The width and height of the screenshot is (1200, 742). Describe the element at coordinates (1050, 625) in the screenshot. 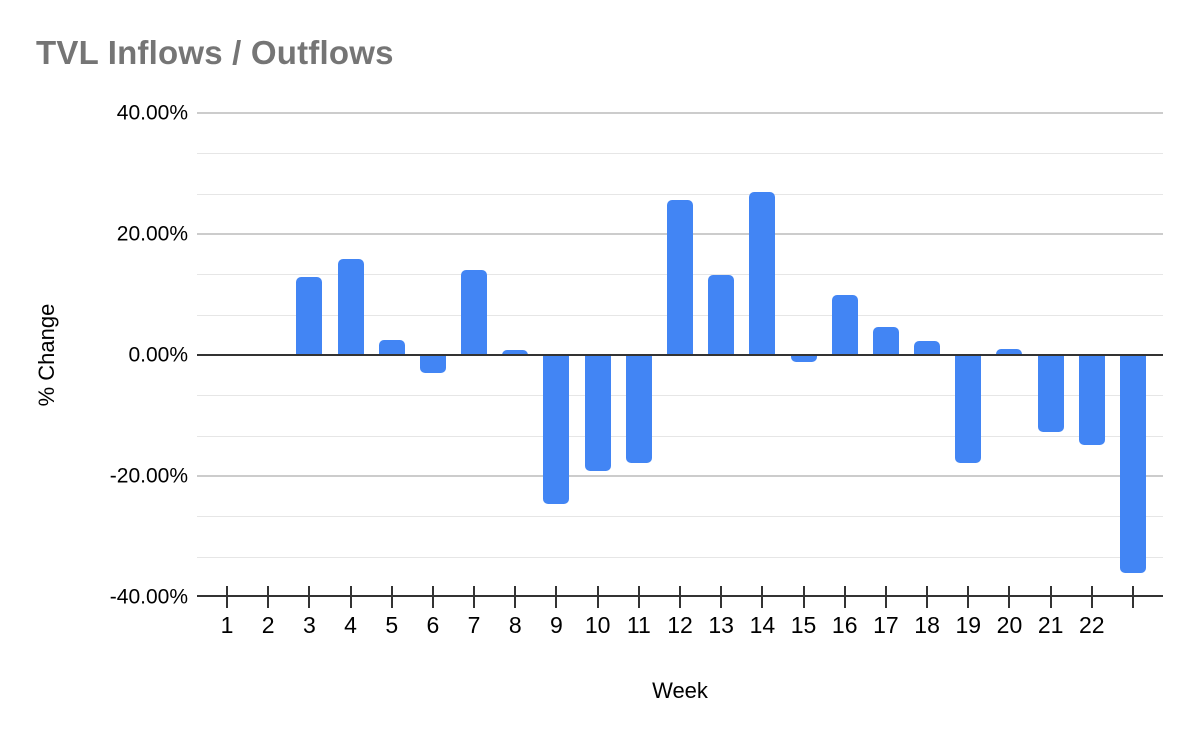

I see `x-tick-label: 21` at that location.